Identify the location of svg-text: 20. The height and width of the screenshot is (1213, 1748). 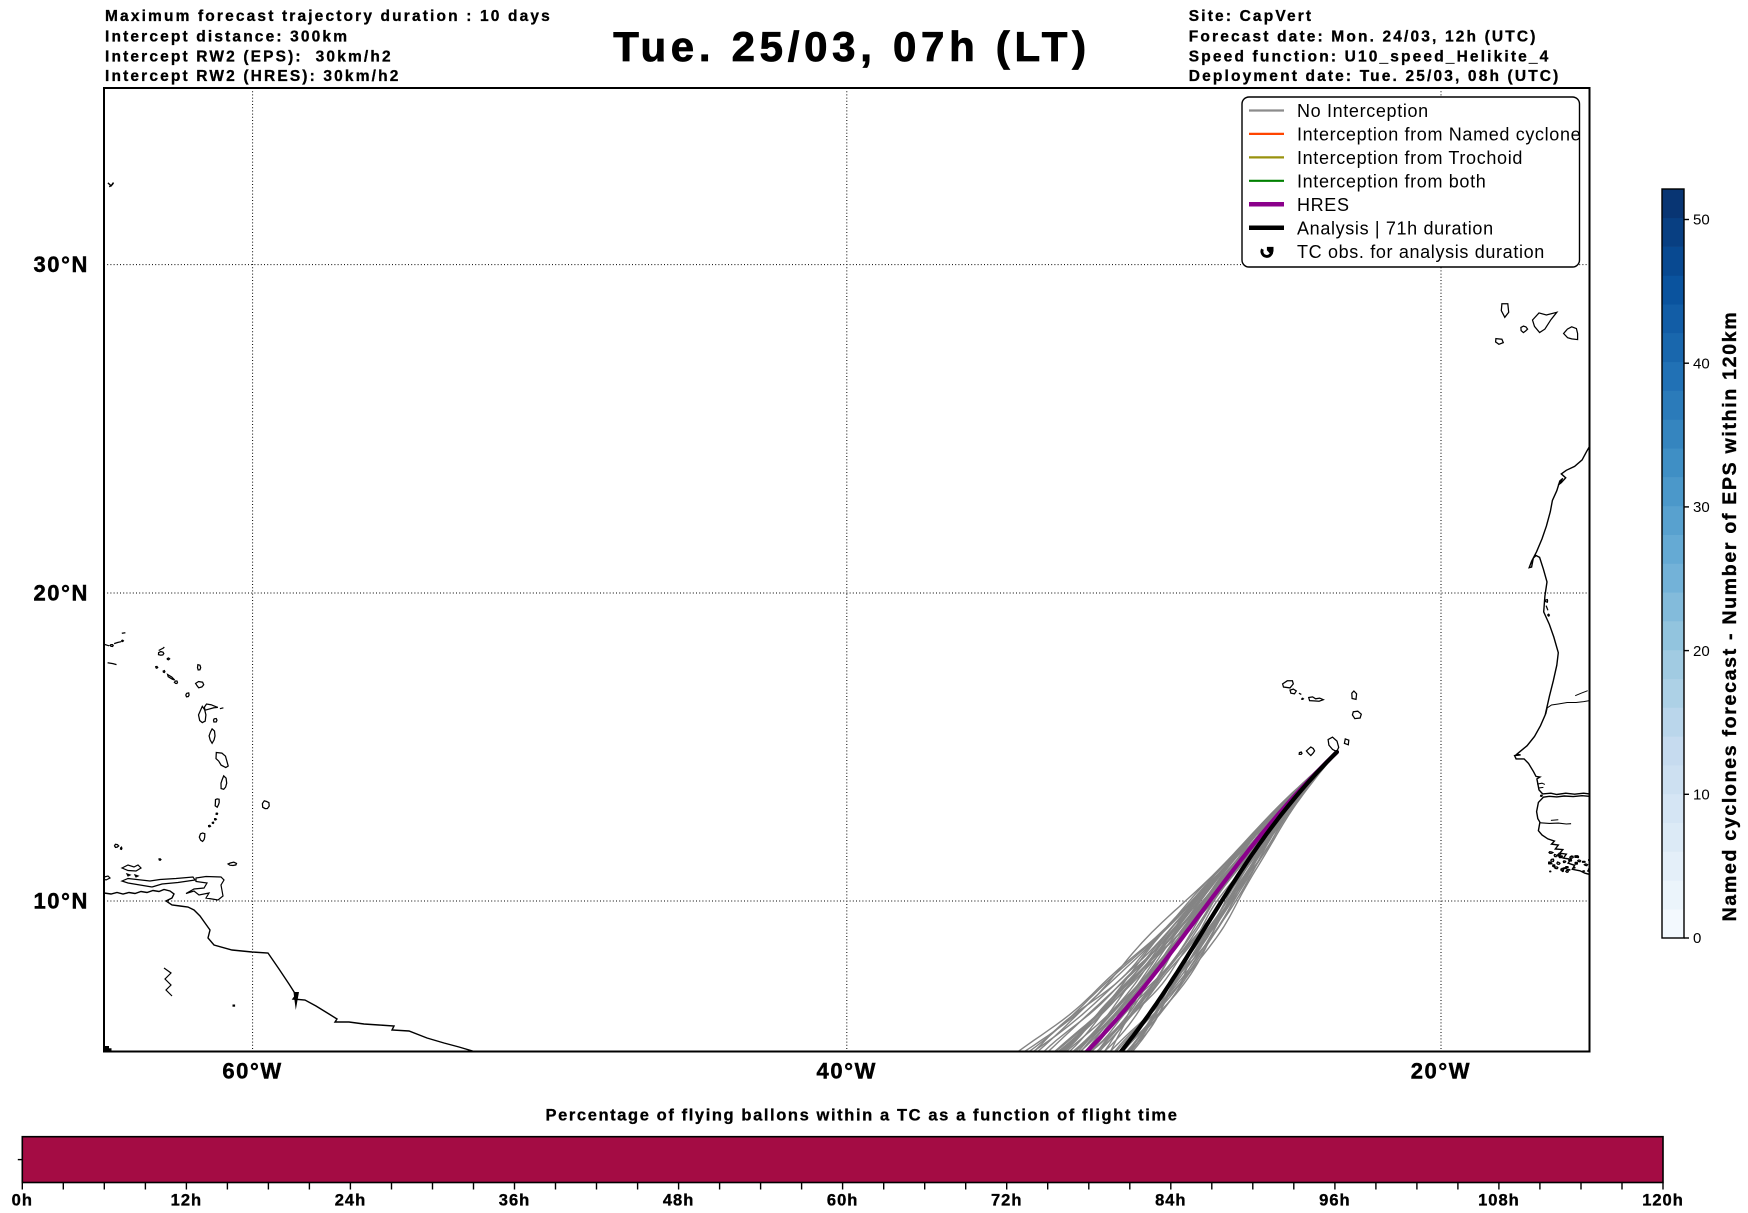
(1701, 651).